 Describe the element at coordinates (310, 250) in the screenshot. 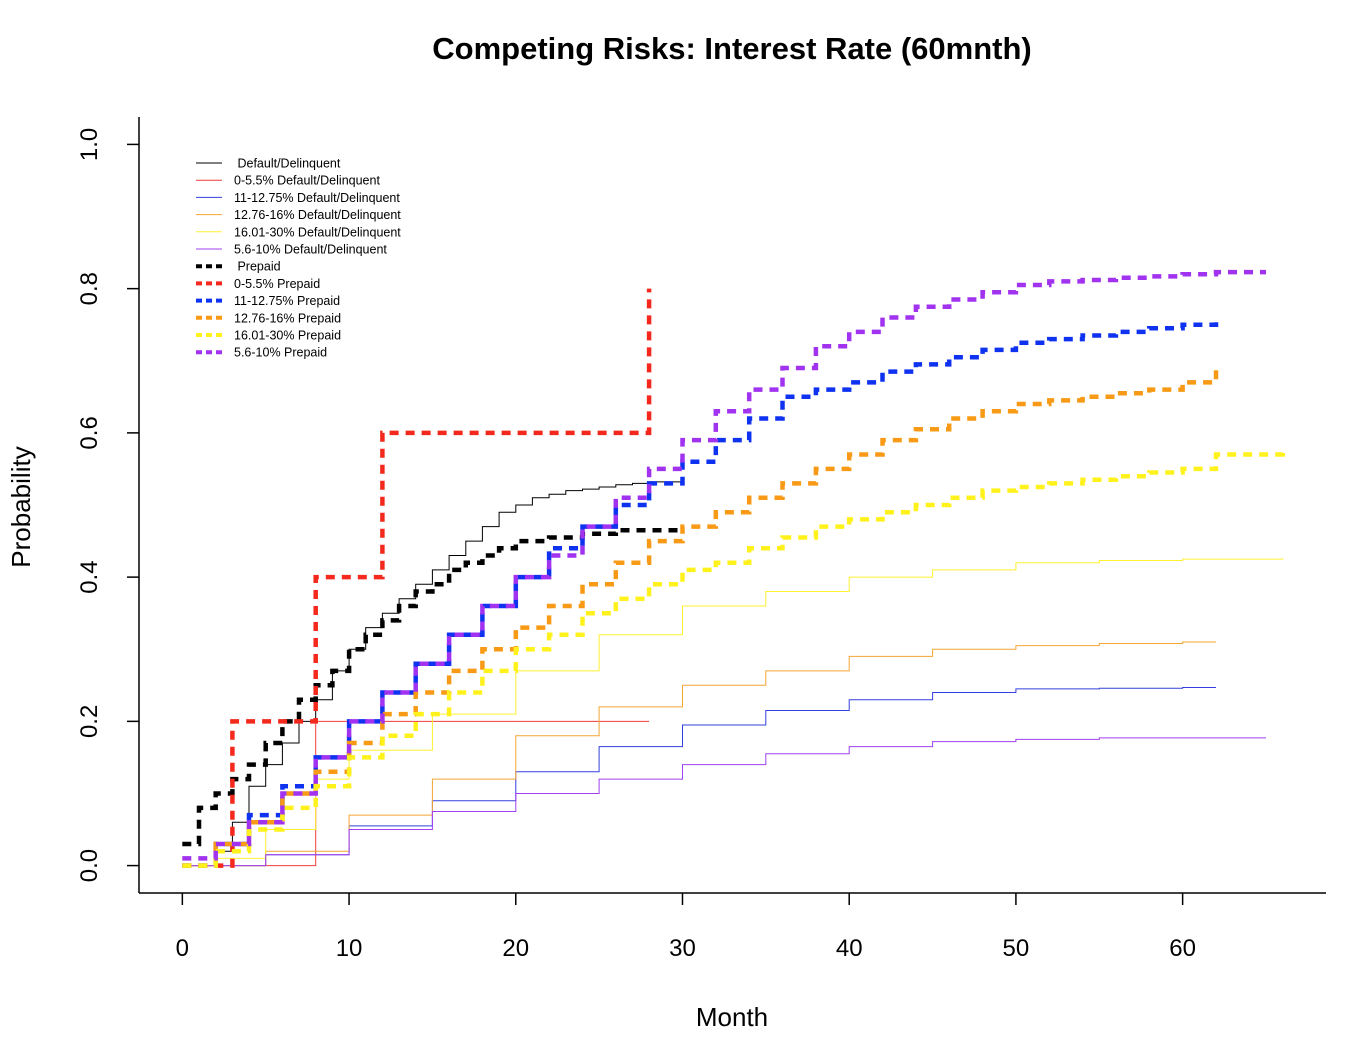

I see `legend-label-5: 5.6-10% Default/Delinquent` at that location.